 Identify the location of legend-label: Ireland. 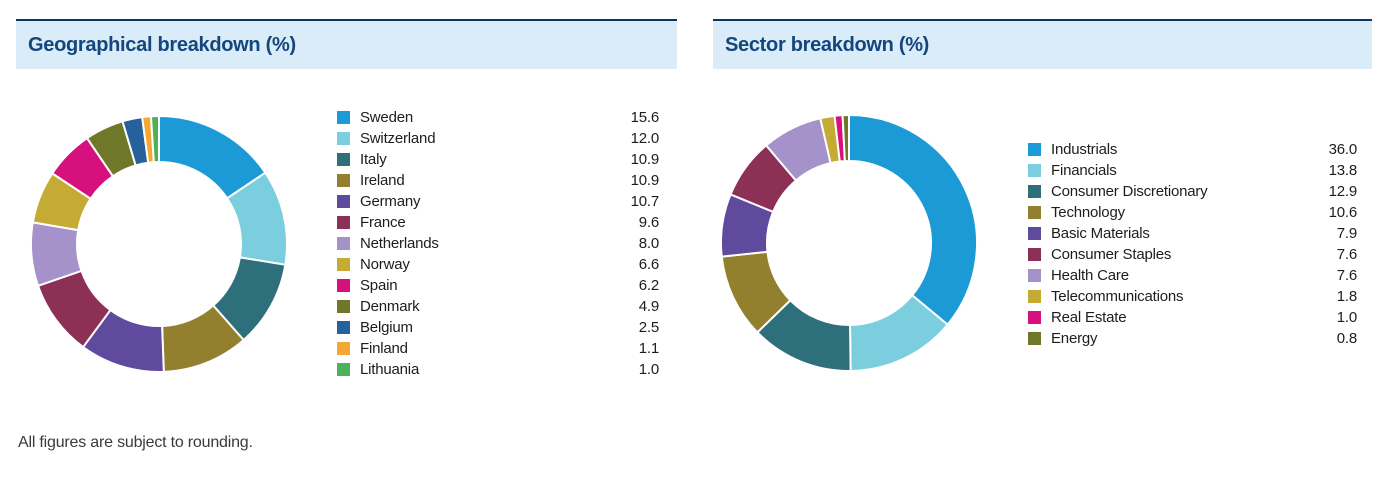
(382, 180).